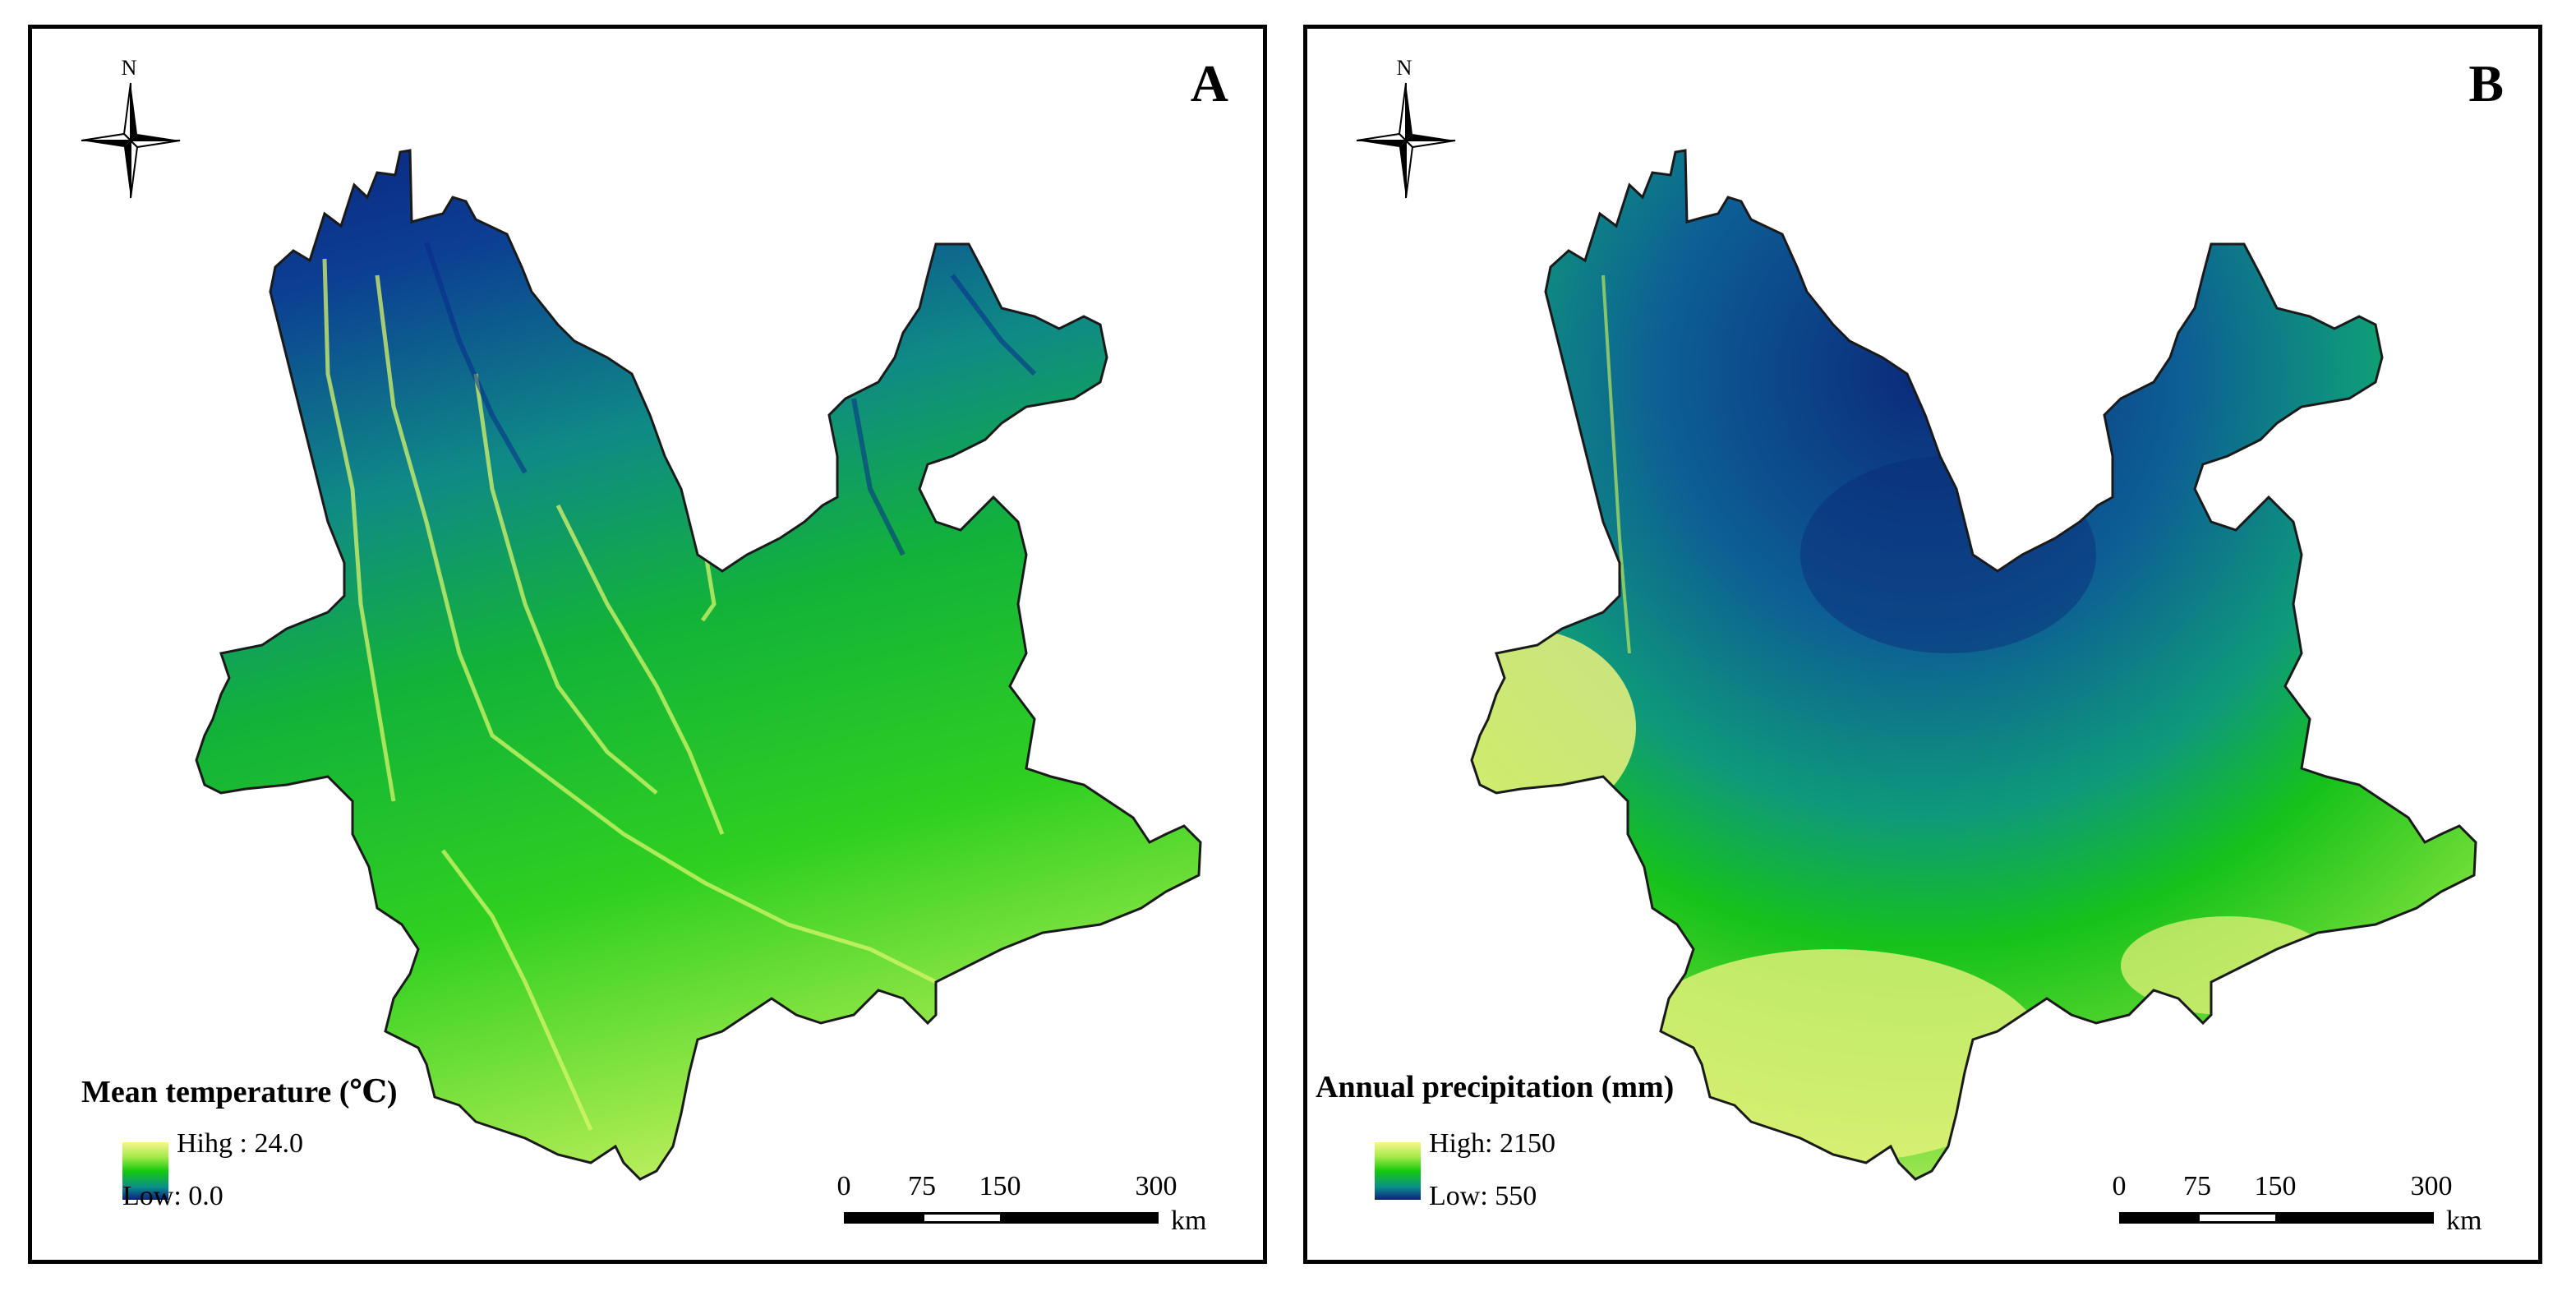 The height and width of the screenshot is (1291, 2576). Describe the element at coordinates (2486, 83) in the screenshot. I see `panel-label: B` at that location.